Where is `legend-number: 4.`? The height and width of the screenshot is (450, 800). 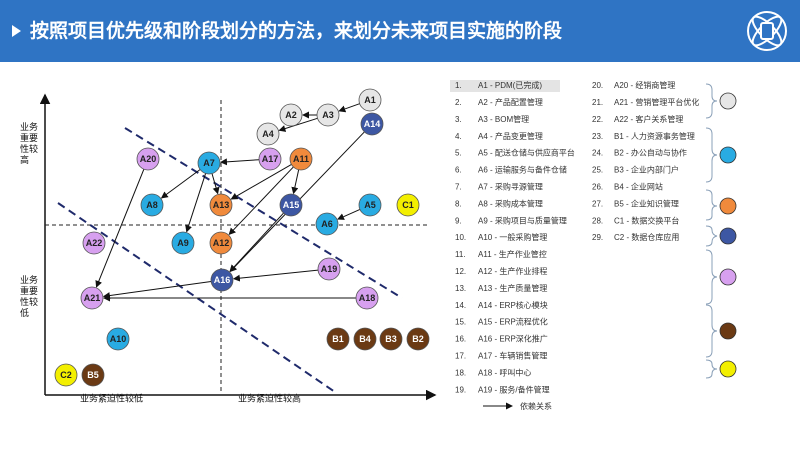
legend-number: 4. is located at coordinates (458, 136).